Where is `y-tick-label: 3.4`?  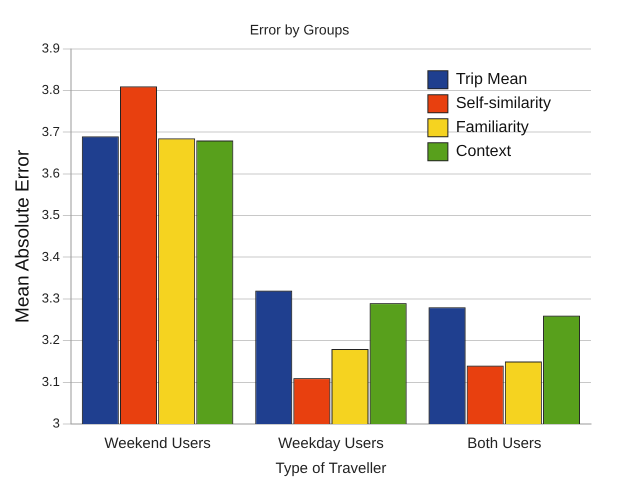
y-tick-label: 3.4 is located at coordinates (51, 256).